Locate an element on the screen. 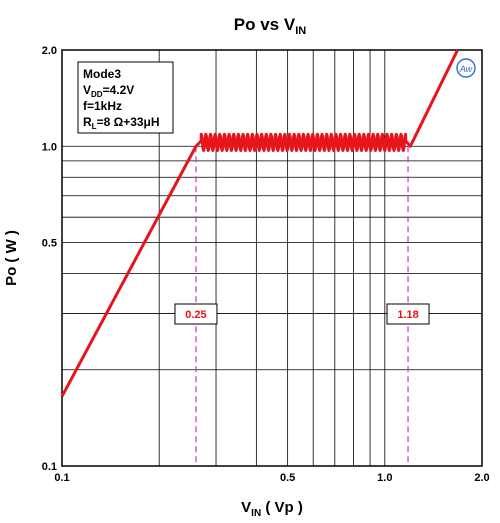  legend-frame is located at coordinates (125, 97).